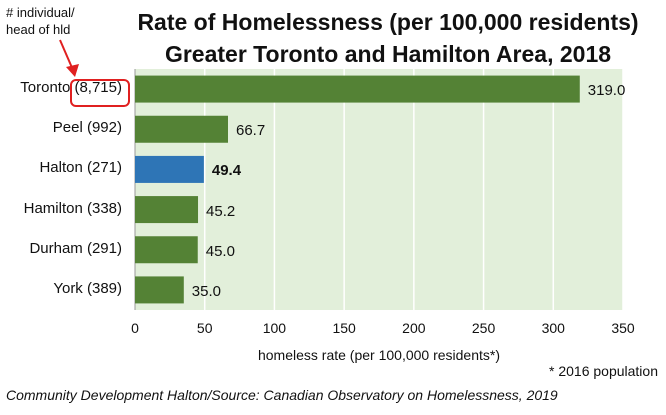 This screenshot has width=666, height=415. I want to click on footnote: * 2016 population, so click(603, 371).